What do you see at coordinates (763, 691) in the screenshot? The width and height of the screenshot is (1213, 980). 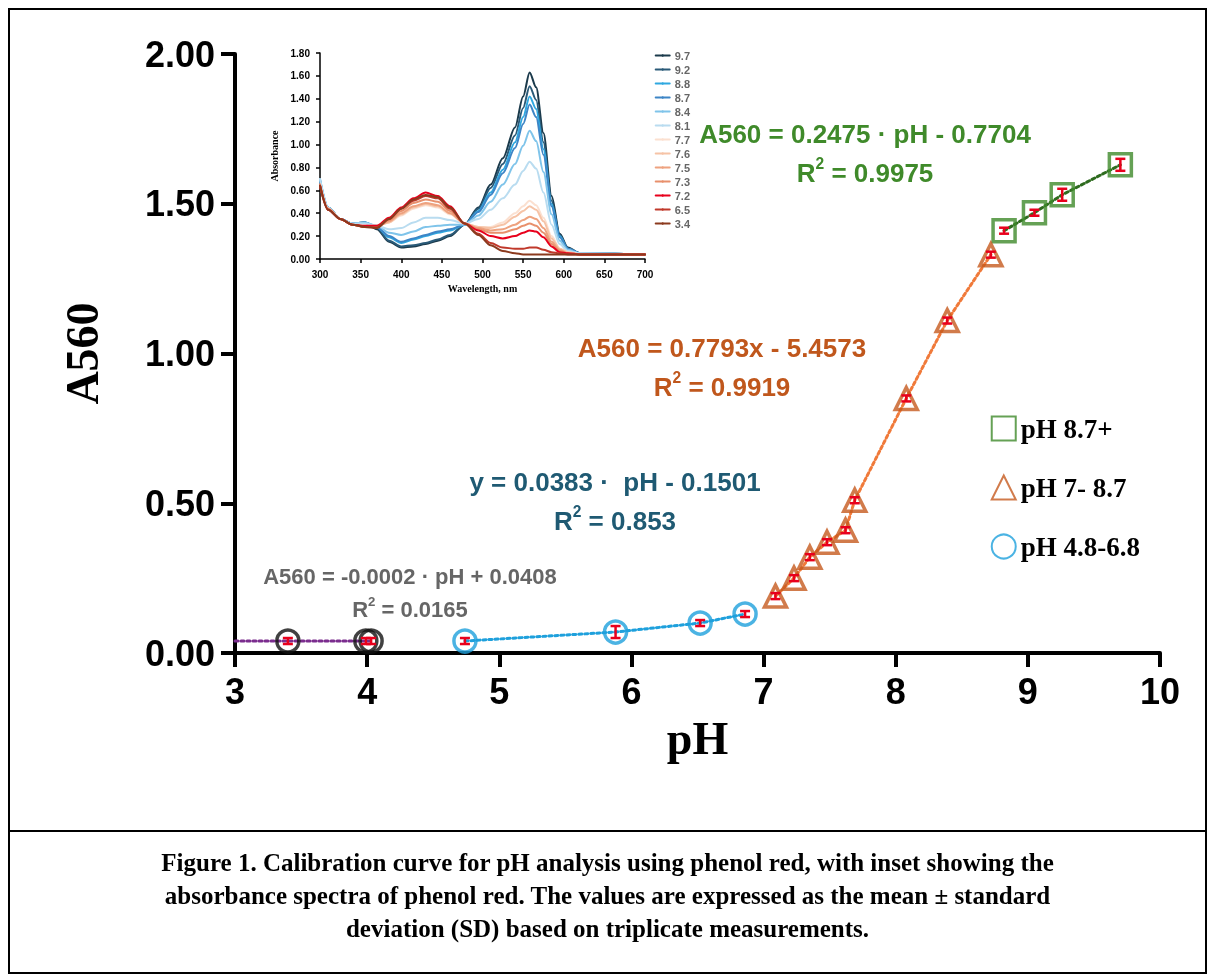 I see `x-tick-label: 7` at bounding box center [763, 691].